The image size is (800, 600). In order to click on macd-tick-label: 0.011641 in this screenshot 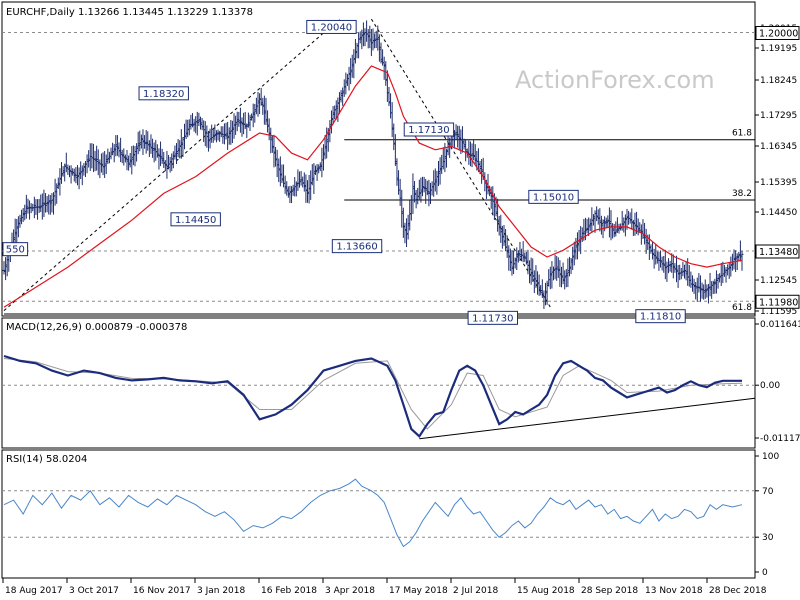, I will do `click(780, 325)`.